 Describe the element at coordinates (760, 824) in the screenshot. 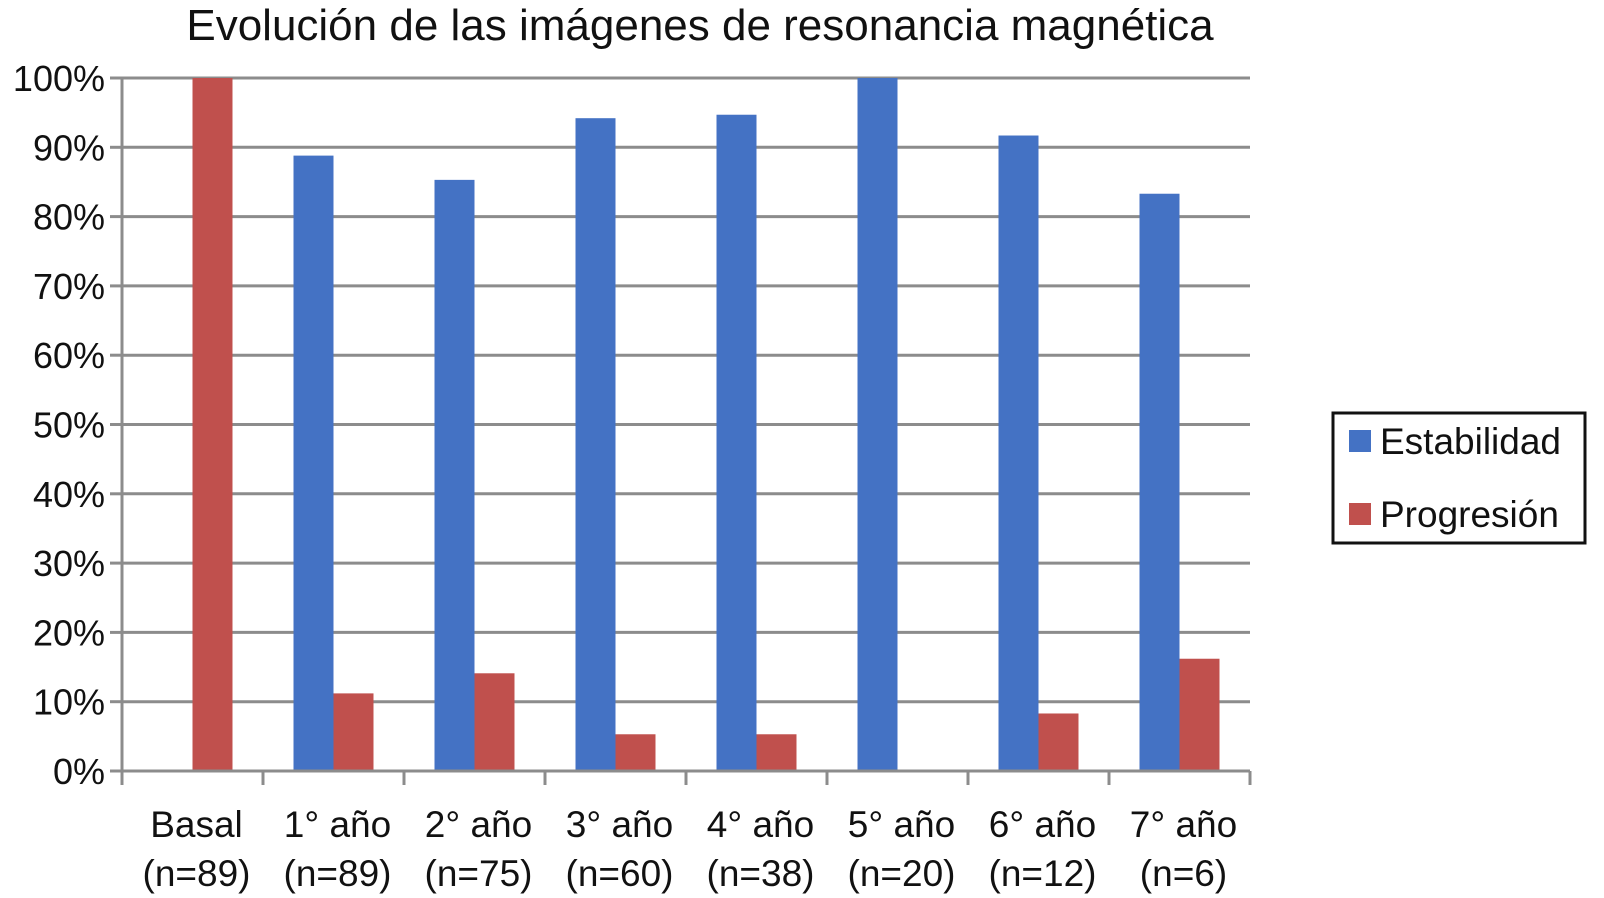

I see `x-tick-label: 4° año` at that location.